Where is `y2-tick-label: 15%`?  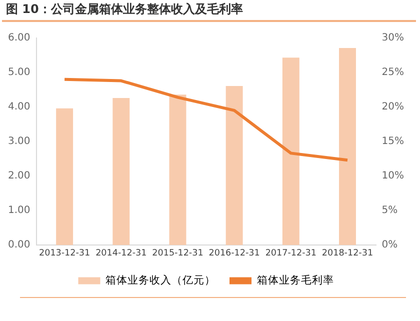 y2-tick-label: 15% is located at coordinates (393, 142).